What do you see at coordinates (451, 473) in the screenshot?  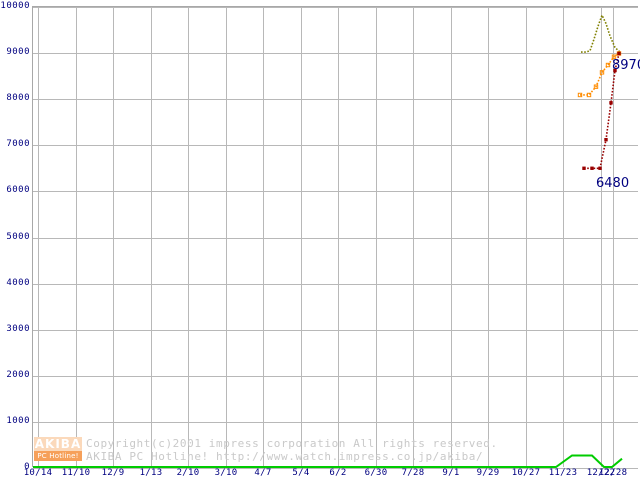 I see `x-axis-tick-label: 9/1` at bounding box center [451, 473].